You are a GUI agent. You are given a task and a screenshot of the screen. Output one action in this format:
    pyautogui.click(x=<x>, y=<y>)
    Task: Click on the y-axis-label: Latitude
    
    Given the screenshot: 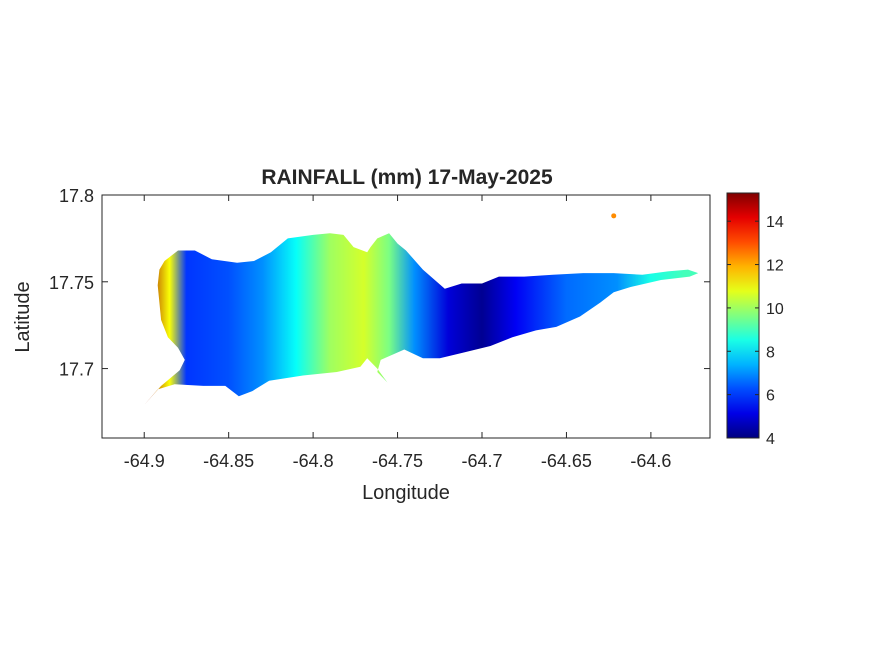 What is the action you would take?
    pyautogui.click(x=23, y=316)
    